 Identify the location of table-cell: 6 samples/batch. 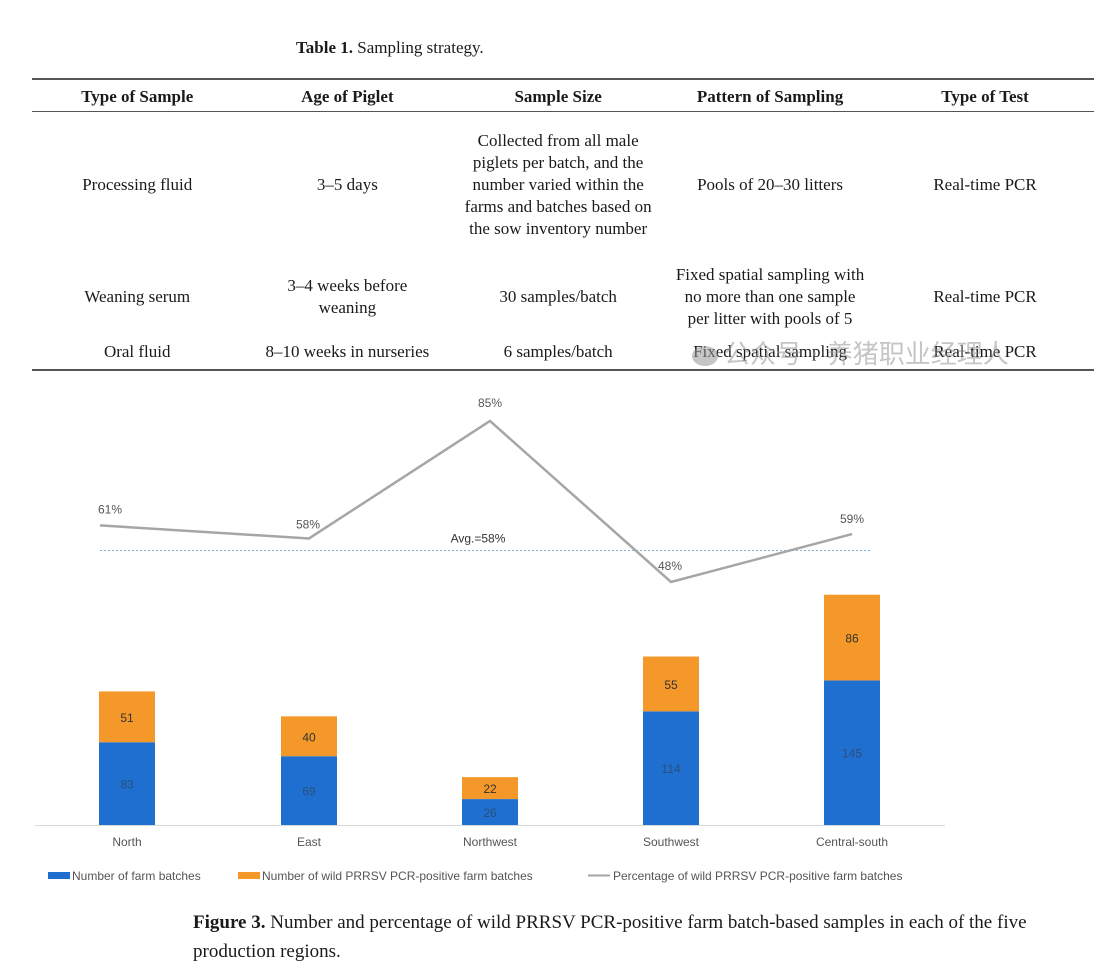
(558, 353).